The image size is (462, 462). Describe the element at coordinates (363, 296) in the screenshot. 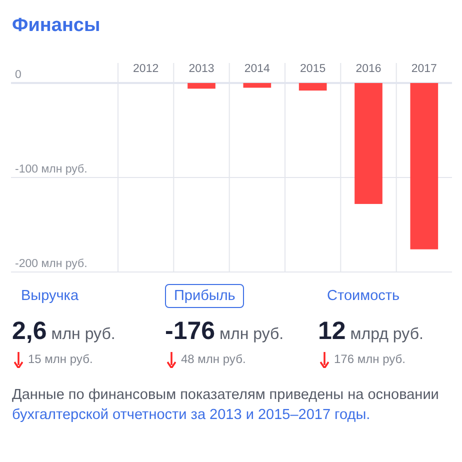

I see `text: Стоимость` at that location.